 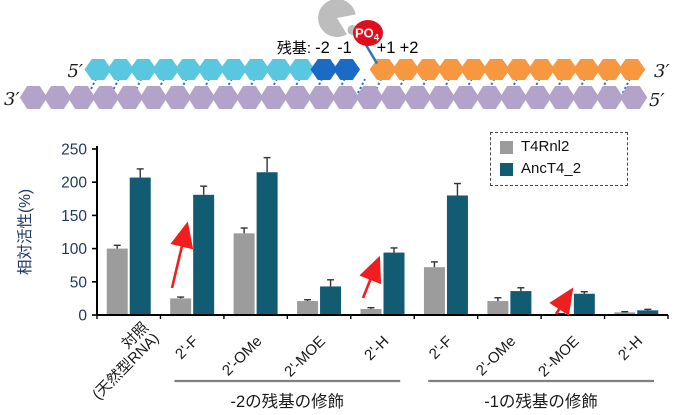 What do you see at coordinates (294, 48) in the screenshot?
I see `residue-caption: 残基:` at bounding box center [294, 48].